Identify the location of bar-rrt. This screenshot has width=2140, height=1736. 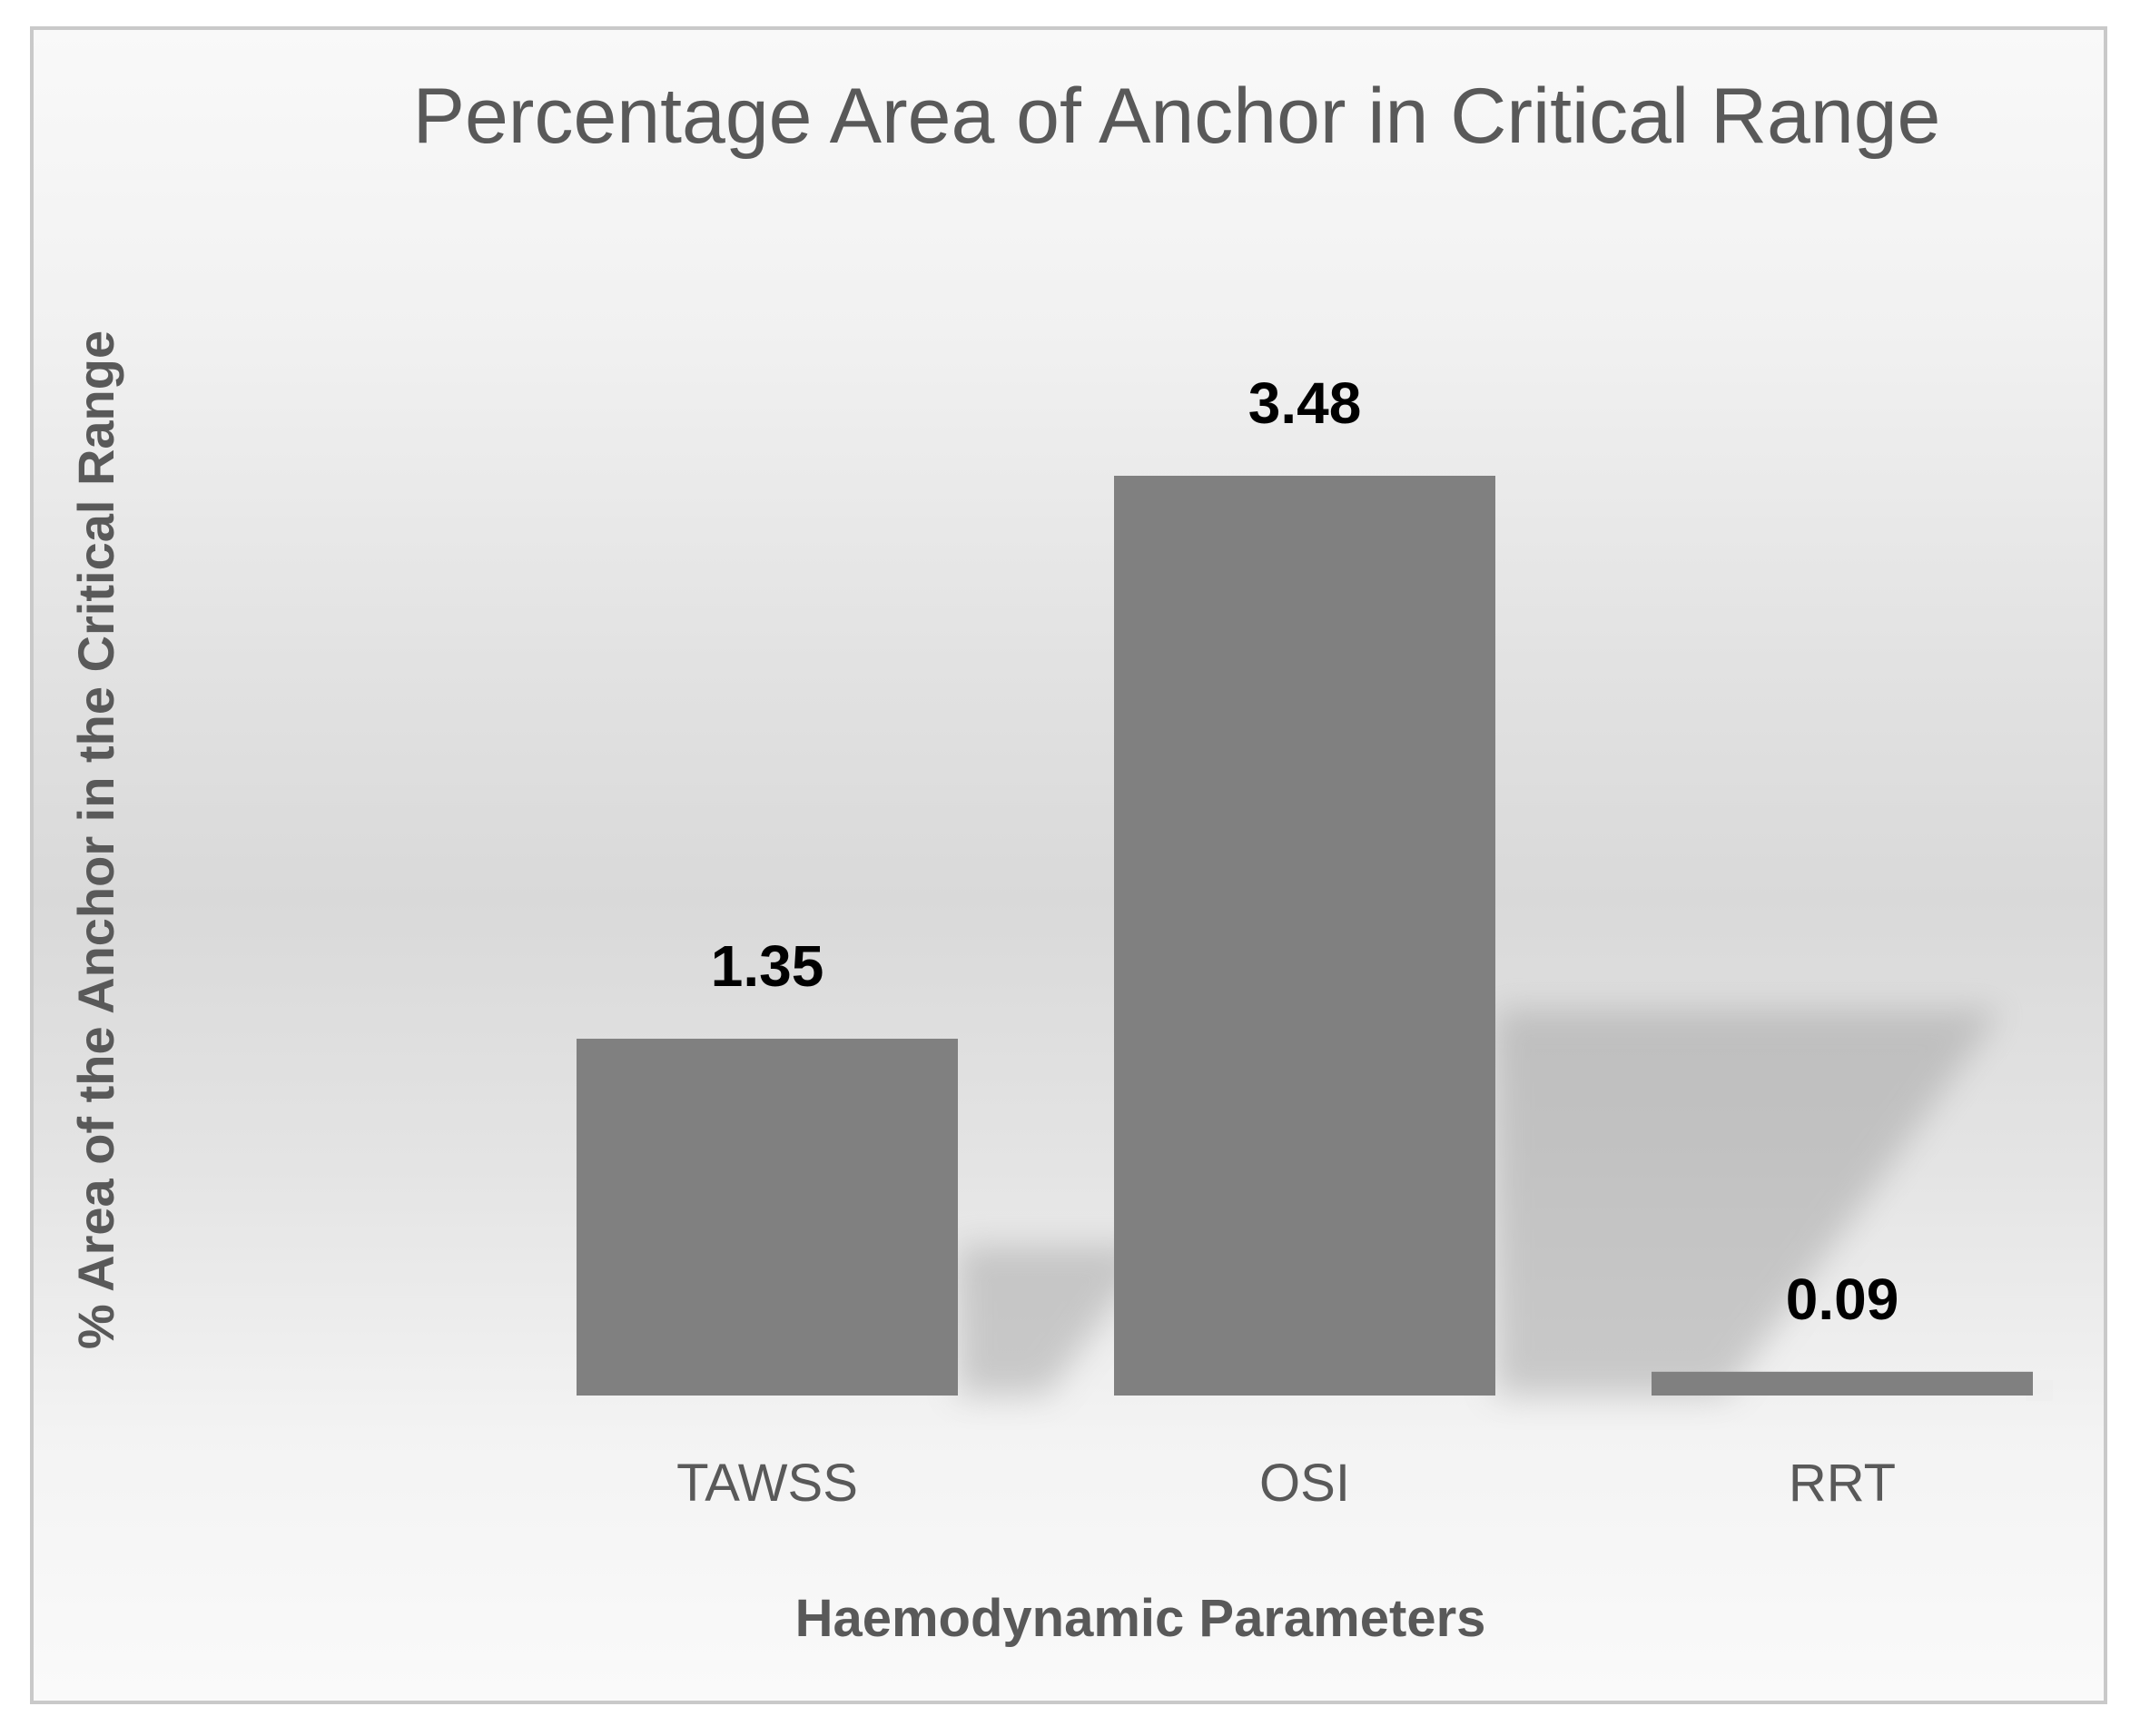
(1842, 1383).